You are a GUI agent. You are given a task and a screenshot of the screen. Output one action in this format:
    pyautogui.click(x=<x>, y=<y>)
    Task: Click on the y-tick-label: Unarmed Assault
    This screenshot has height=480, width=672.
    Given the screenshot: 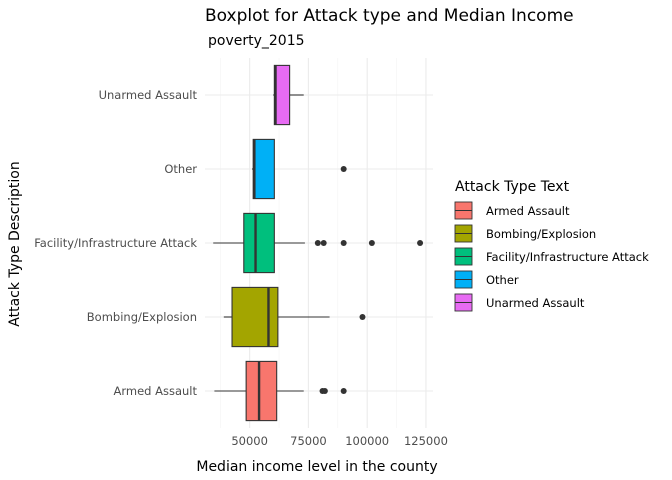 What is the action you would take?
    pyautogui.click(x=148, y=95)
    